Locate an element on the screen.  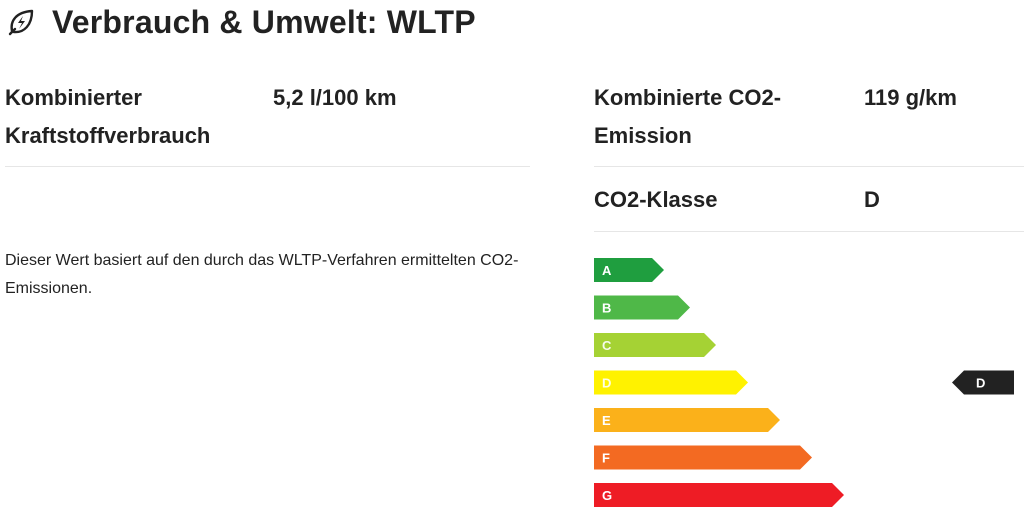
co2-class-bar-d: D is located at coordinates (671, 382).